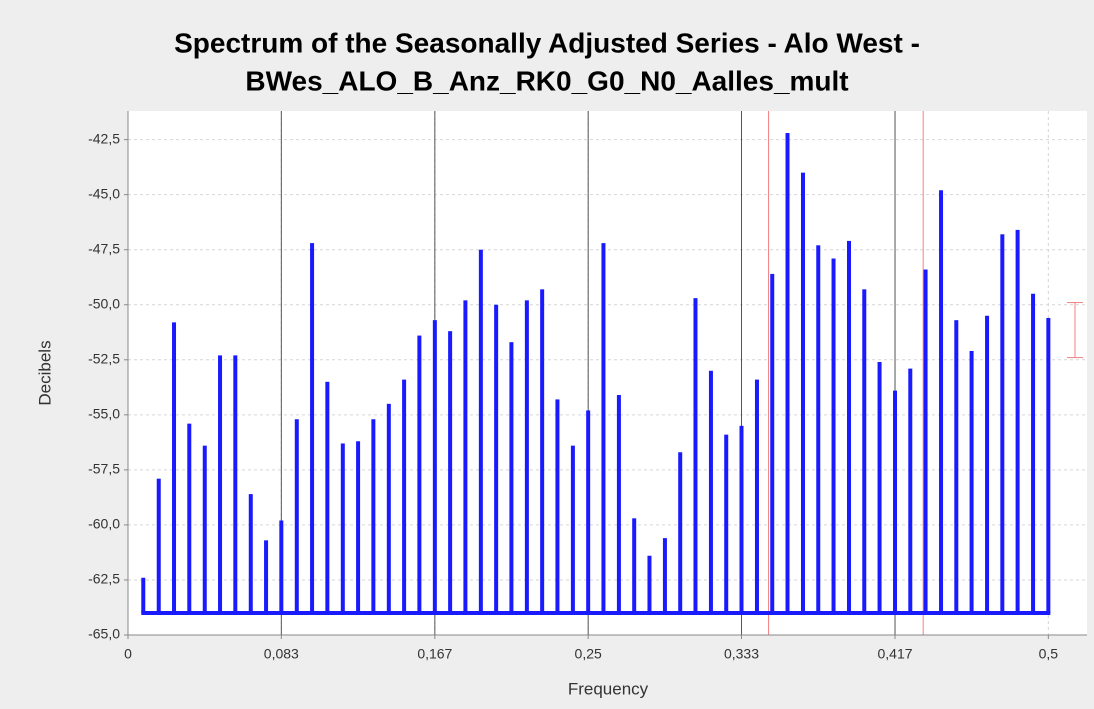 This screenshot has width=1094, height=709. What do you see at coordinates (546, 80) in the screenshot?
I see `chart-subtitle: BWes_ALO_B_Anz_RK0_G0_N0_Aalles_mult` at bounding box center [546, 80].